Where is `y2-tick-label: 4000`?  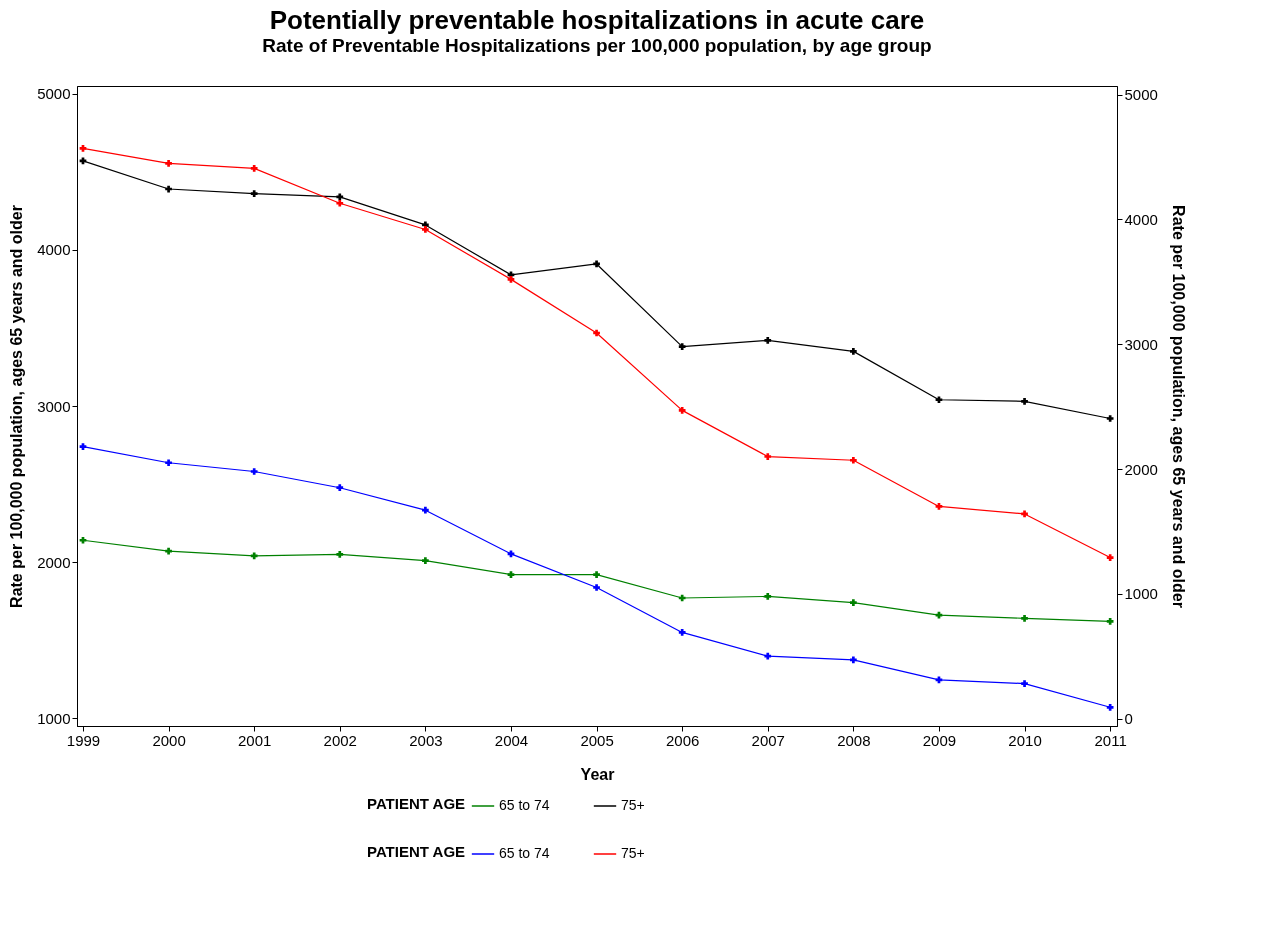
y2-tick-label: 4000 is located at coordinates (1141, 219).